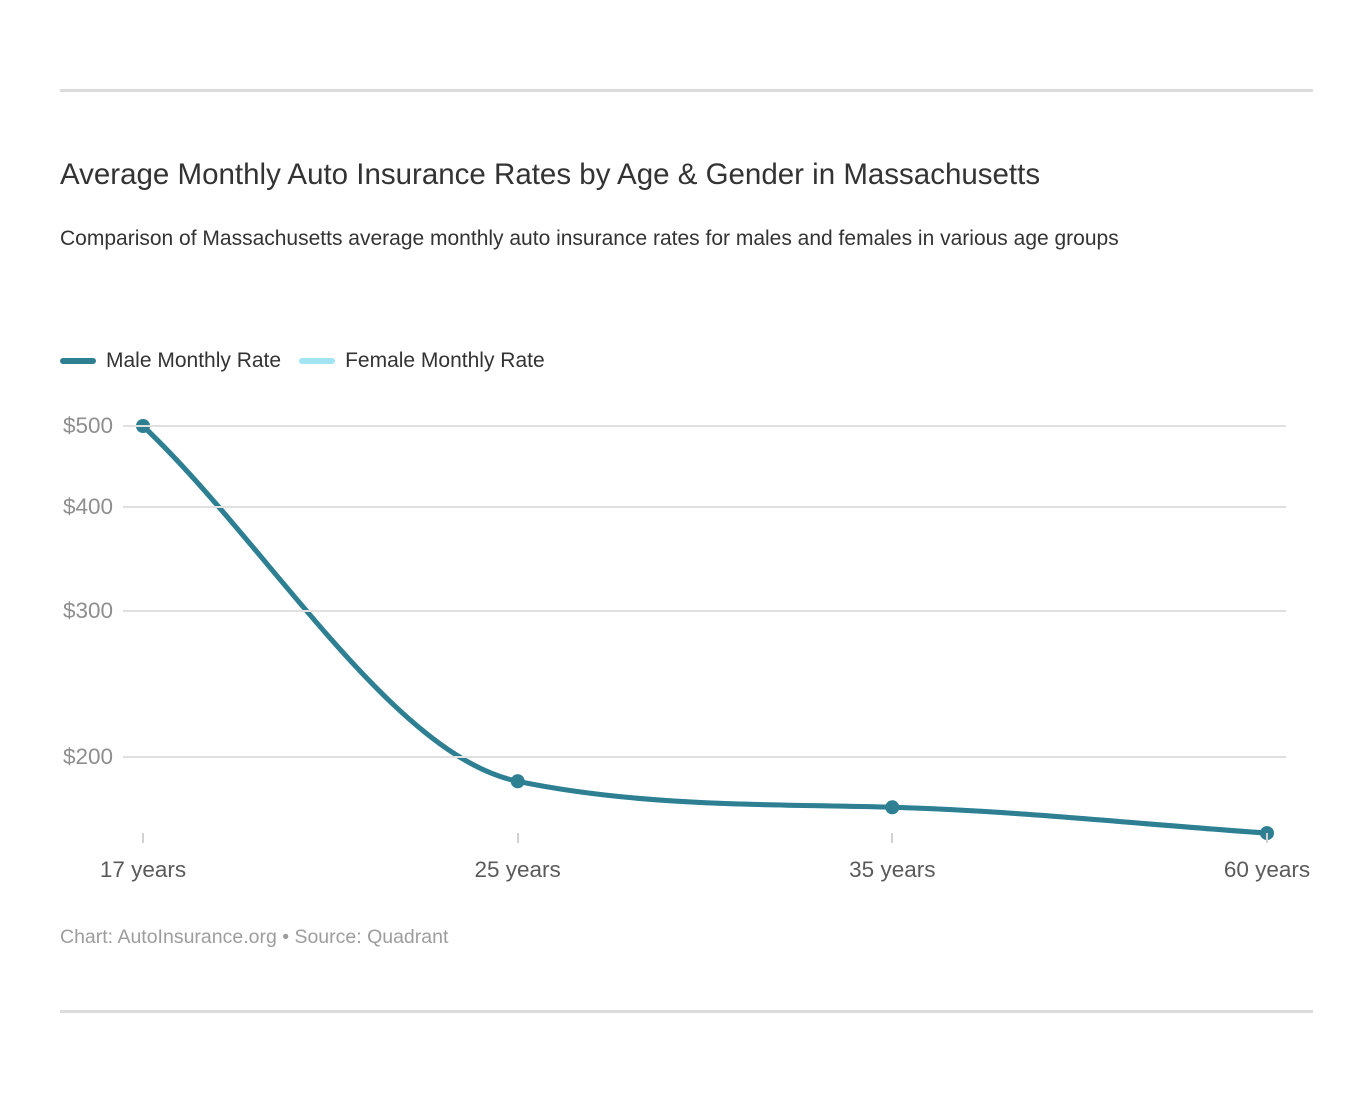  Describe the element at coordinates (78, 361) in the screenshot. I see `male-line-swatch-icon` at that location.